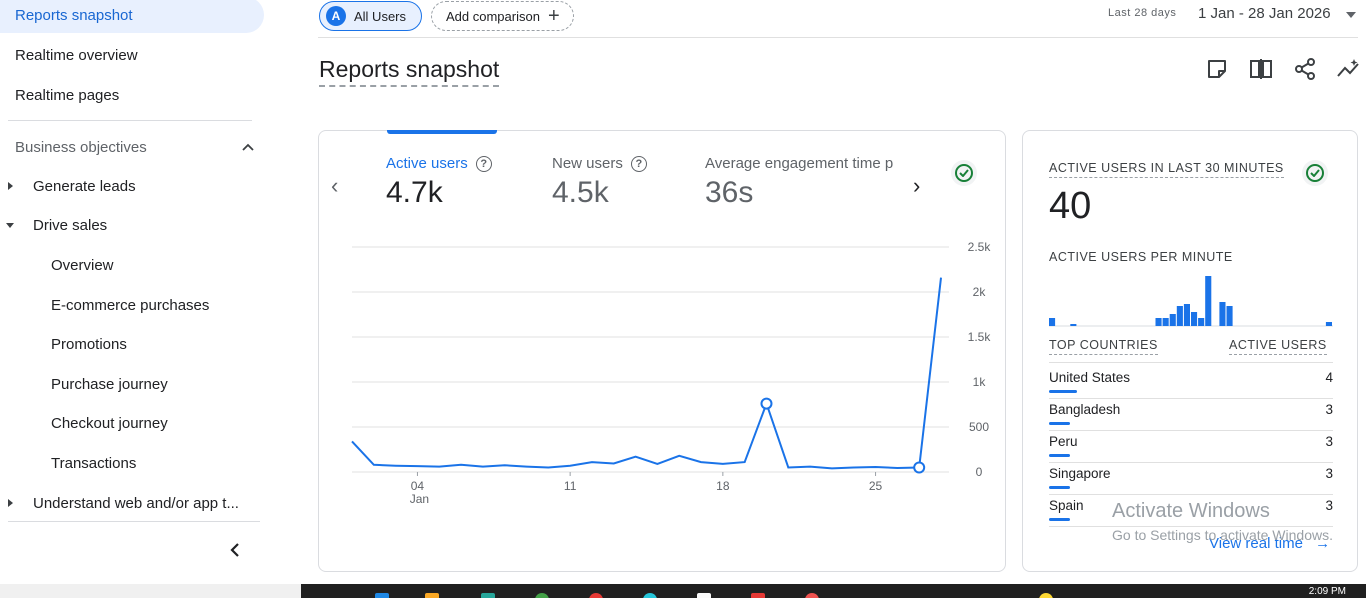  What do you see at coordinates (1191, 415) in the screenshot?
I see `country-row: Bangladesh 3` at bounding box center [1191, 415].